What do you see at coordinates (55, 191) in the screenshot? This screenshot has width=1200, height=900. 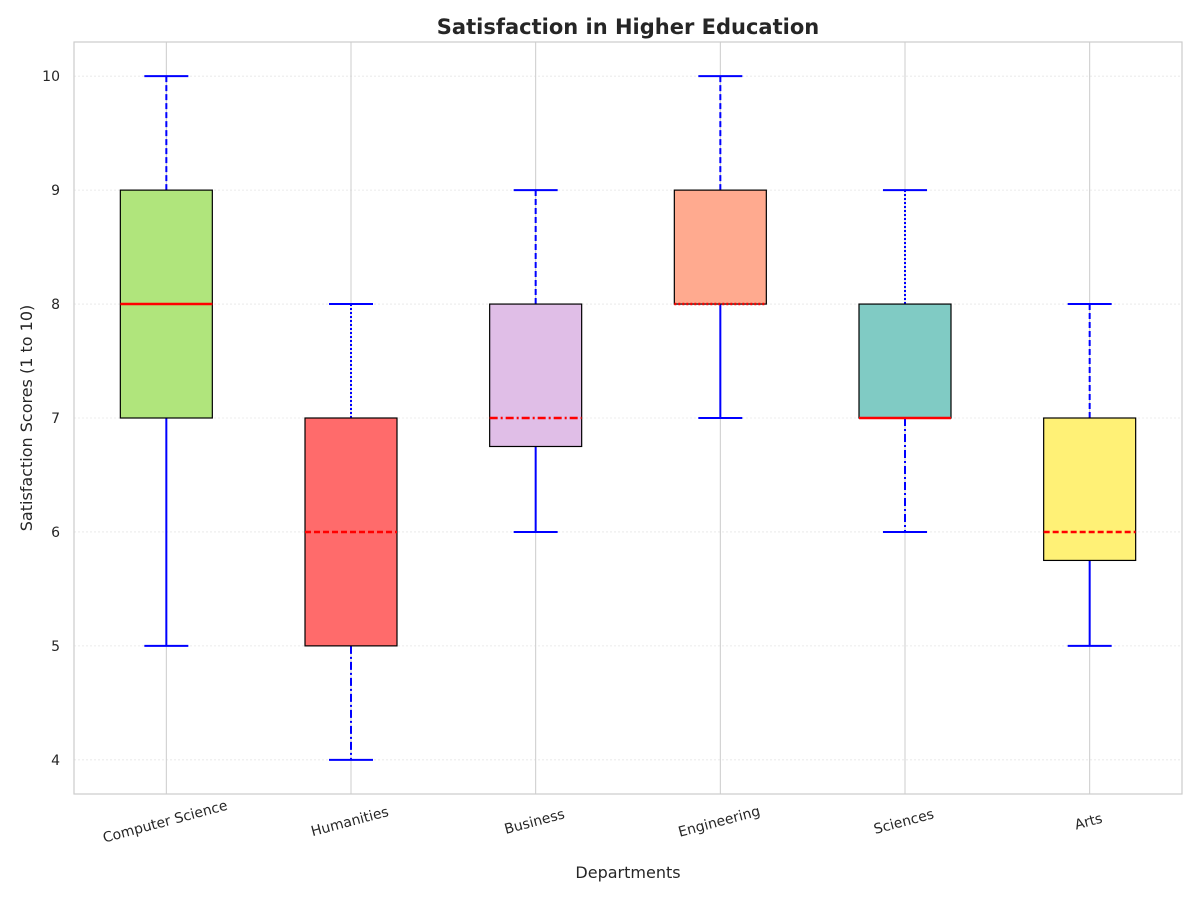 I see `y-tick-label: 9` at bounding box center [55, 191].